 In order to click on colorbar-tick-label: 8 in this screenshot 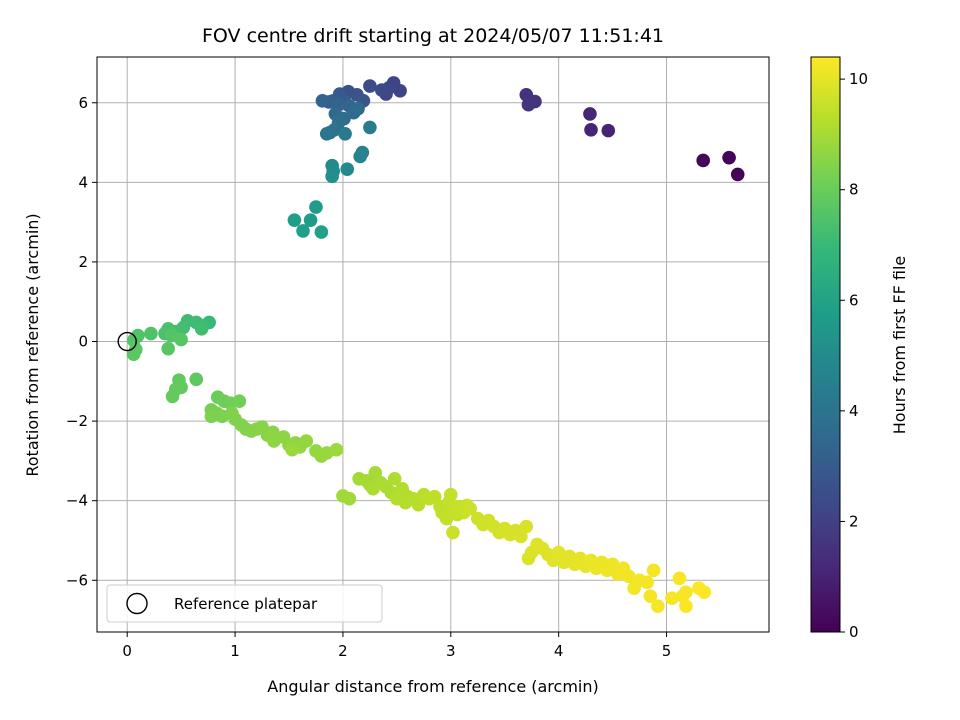, I will do `click(854, 190)`.